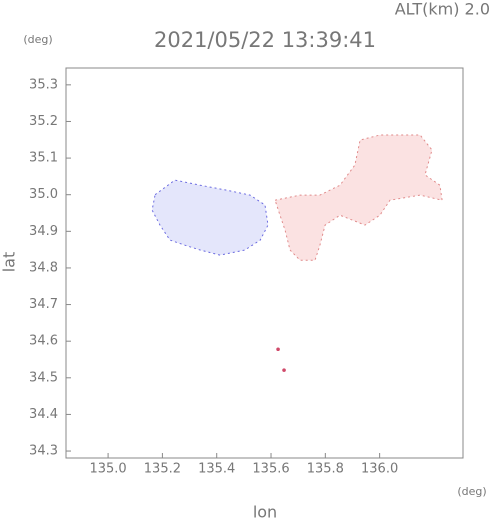 The image size is (491, 521). Describe the element at coordinates (162, 469) in the screenshot. I see `x-tick-label: 135.2` at that location.